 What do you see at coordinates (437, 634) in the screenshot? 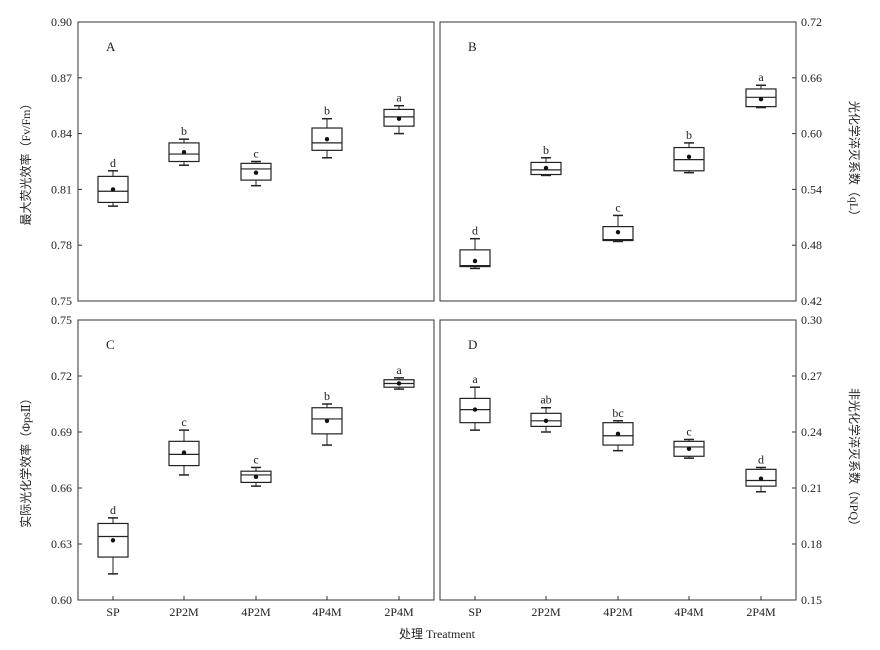
I see `x-axis-title: 处理 Treatment` at bounding box center [437, 634].